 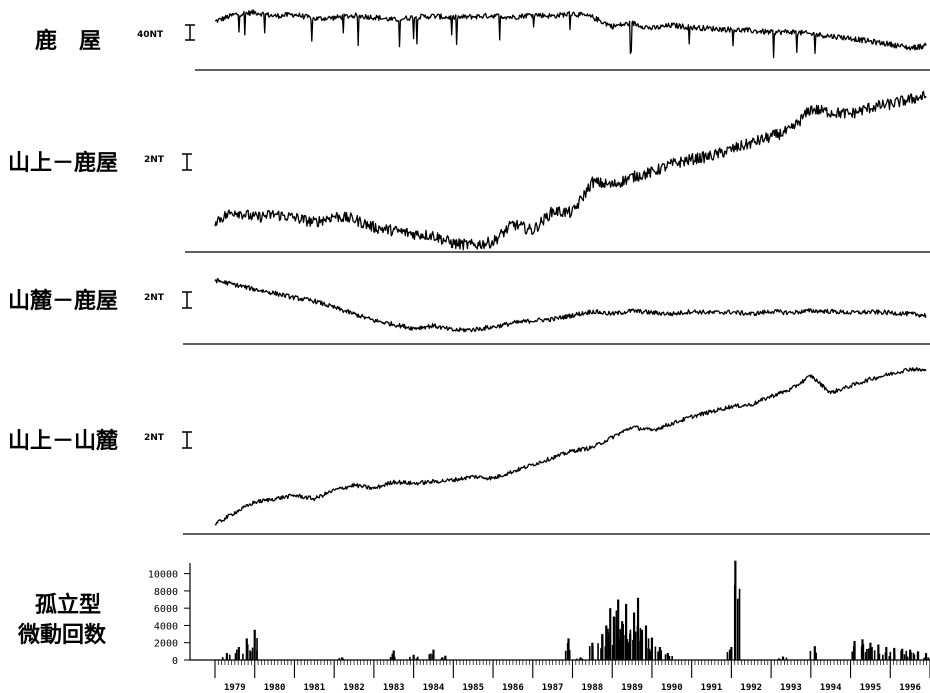 I want to click on x-tick-label: 1979, so click(x=235, y=688).